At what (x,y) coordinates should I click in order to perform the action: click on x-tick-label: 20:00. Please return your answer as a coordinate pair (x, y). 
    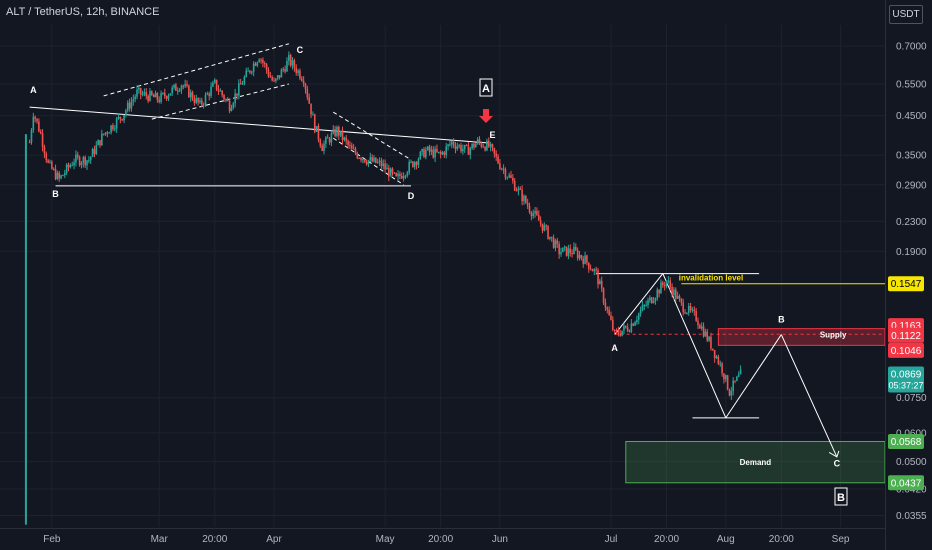
    Looking at the image, I should click on (214, 539).